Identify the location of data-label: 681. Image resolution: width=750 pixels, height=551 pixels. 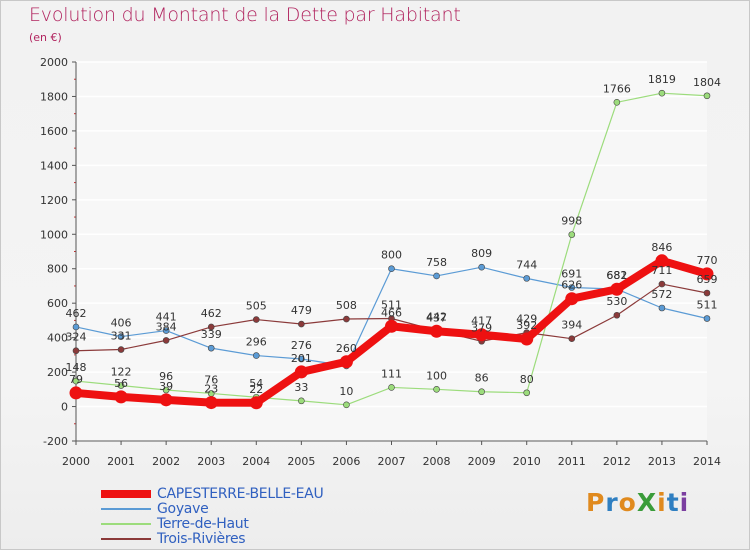
(616, 275).